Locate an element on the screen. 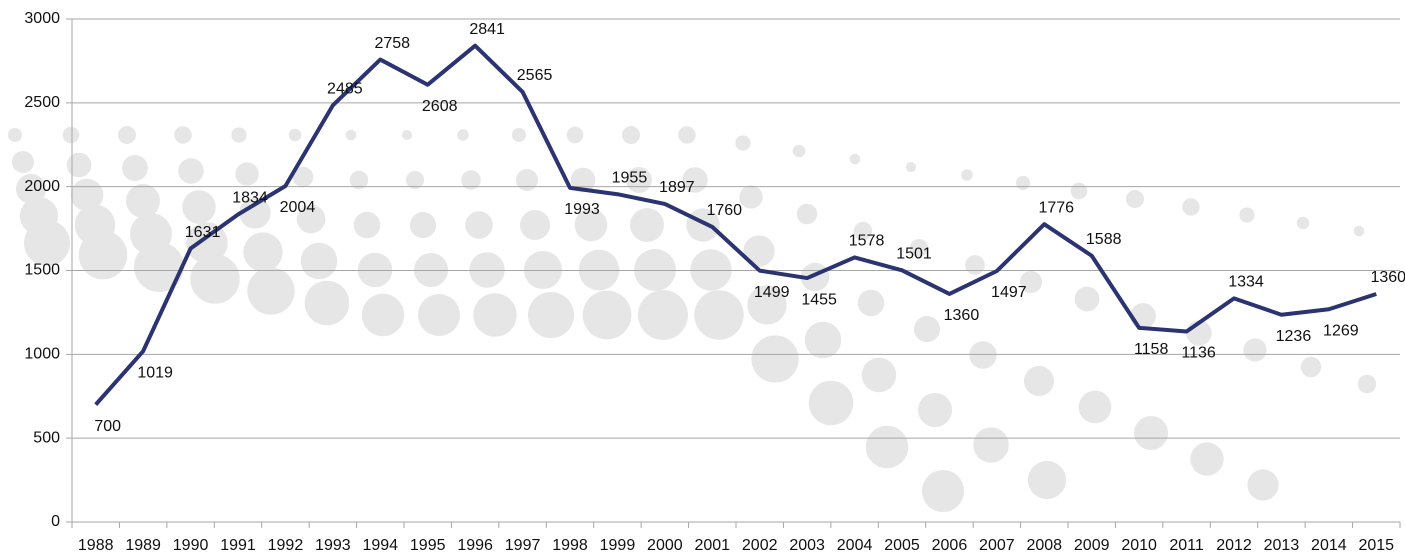 The width and height of the screenshot is (1405, 554). x-tick-label: 1996 is located at coordinates (475, 545).